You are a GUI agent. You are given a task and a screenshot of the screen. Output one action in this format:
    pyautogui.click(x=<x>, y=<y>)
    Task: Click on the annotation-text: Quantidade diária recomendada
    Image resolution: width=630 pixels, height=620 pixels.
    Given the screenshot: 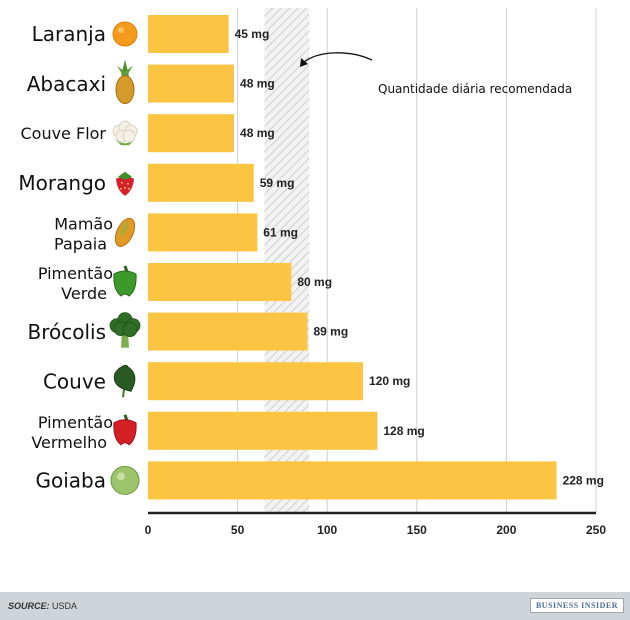 What is the action you would take?
    pyautogui.click(x=475, y=89)
    